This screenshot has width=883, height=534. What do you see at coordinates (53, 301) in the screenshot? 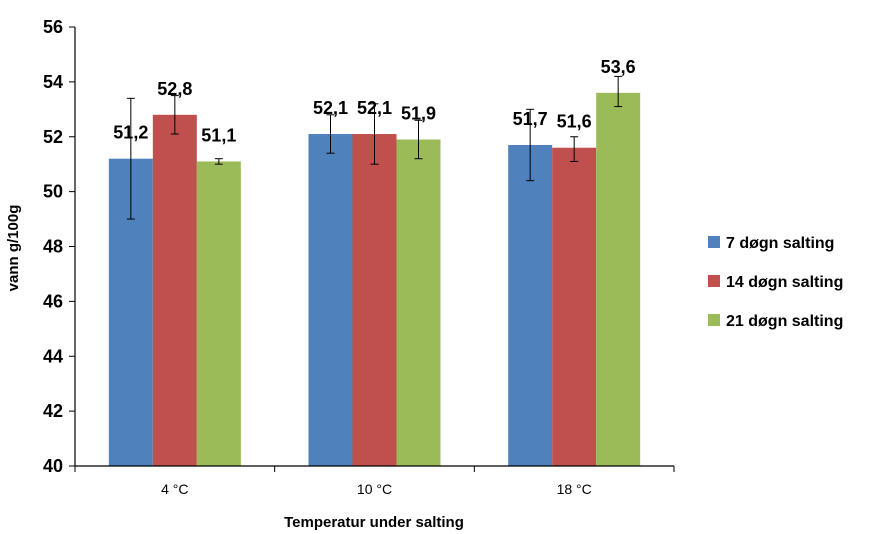
I see `y-tick-label: 46` at bounding box center [53, 301].